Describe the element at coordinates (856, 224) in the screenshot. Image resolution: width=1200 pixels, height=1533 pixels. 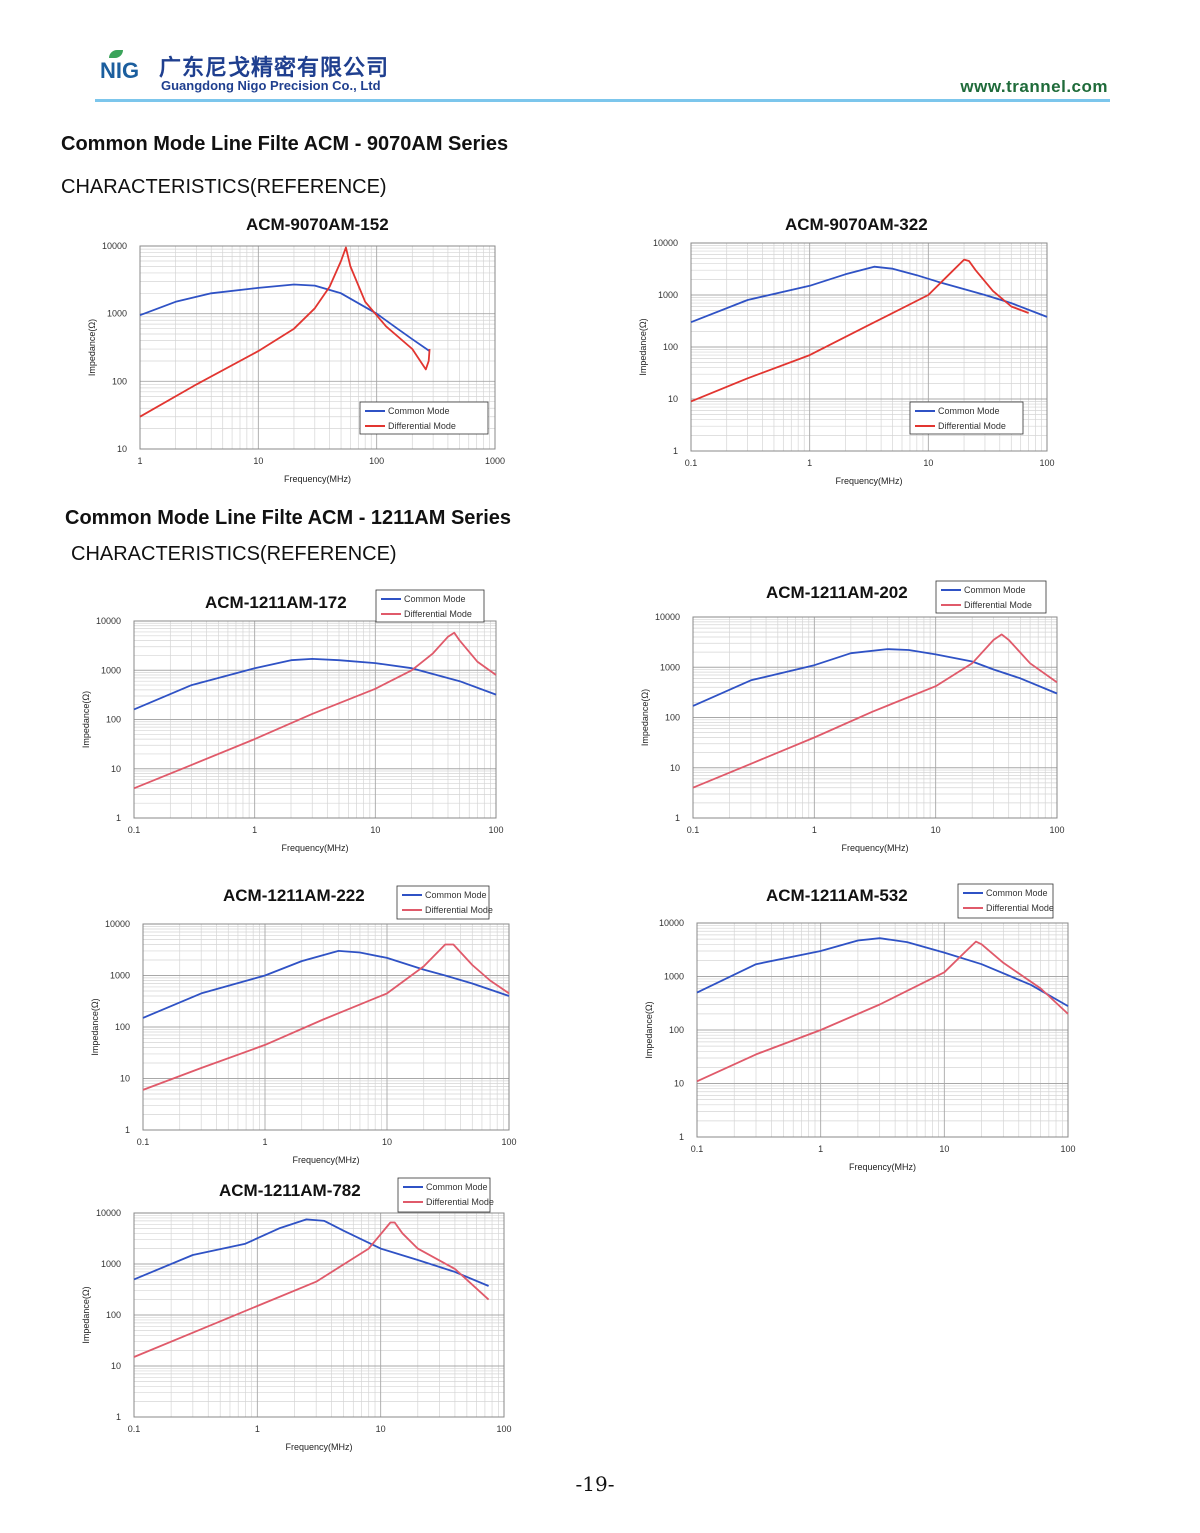
I see `chart-title: ACM-9070AM-322` at that location.